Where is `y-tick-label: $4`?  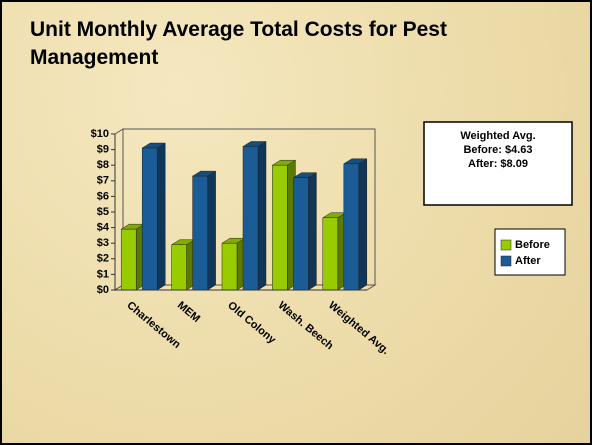 y-tick-label: $4 is located at coordinates (103, 228).